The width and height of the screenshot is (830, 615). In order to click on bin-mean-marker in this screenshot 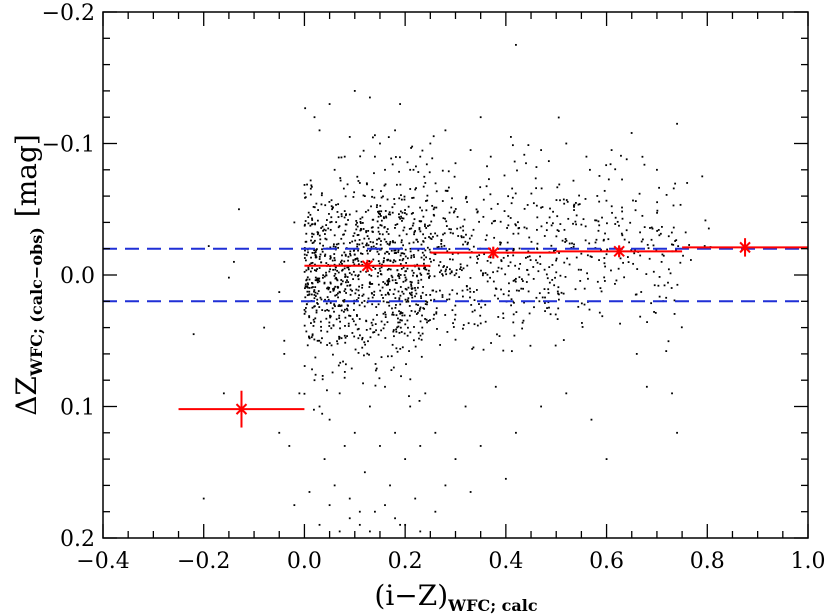, I will do `click(619, 251)`.